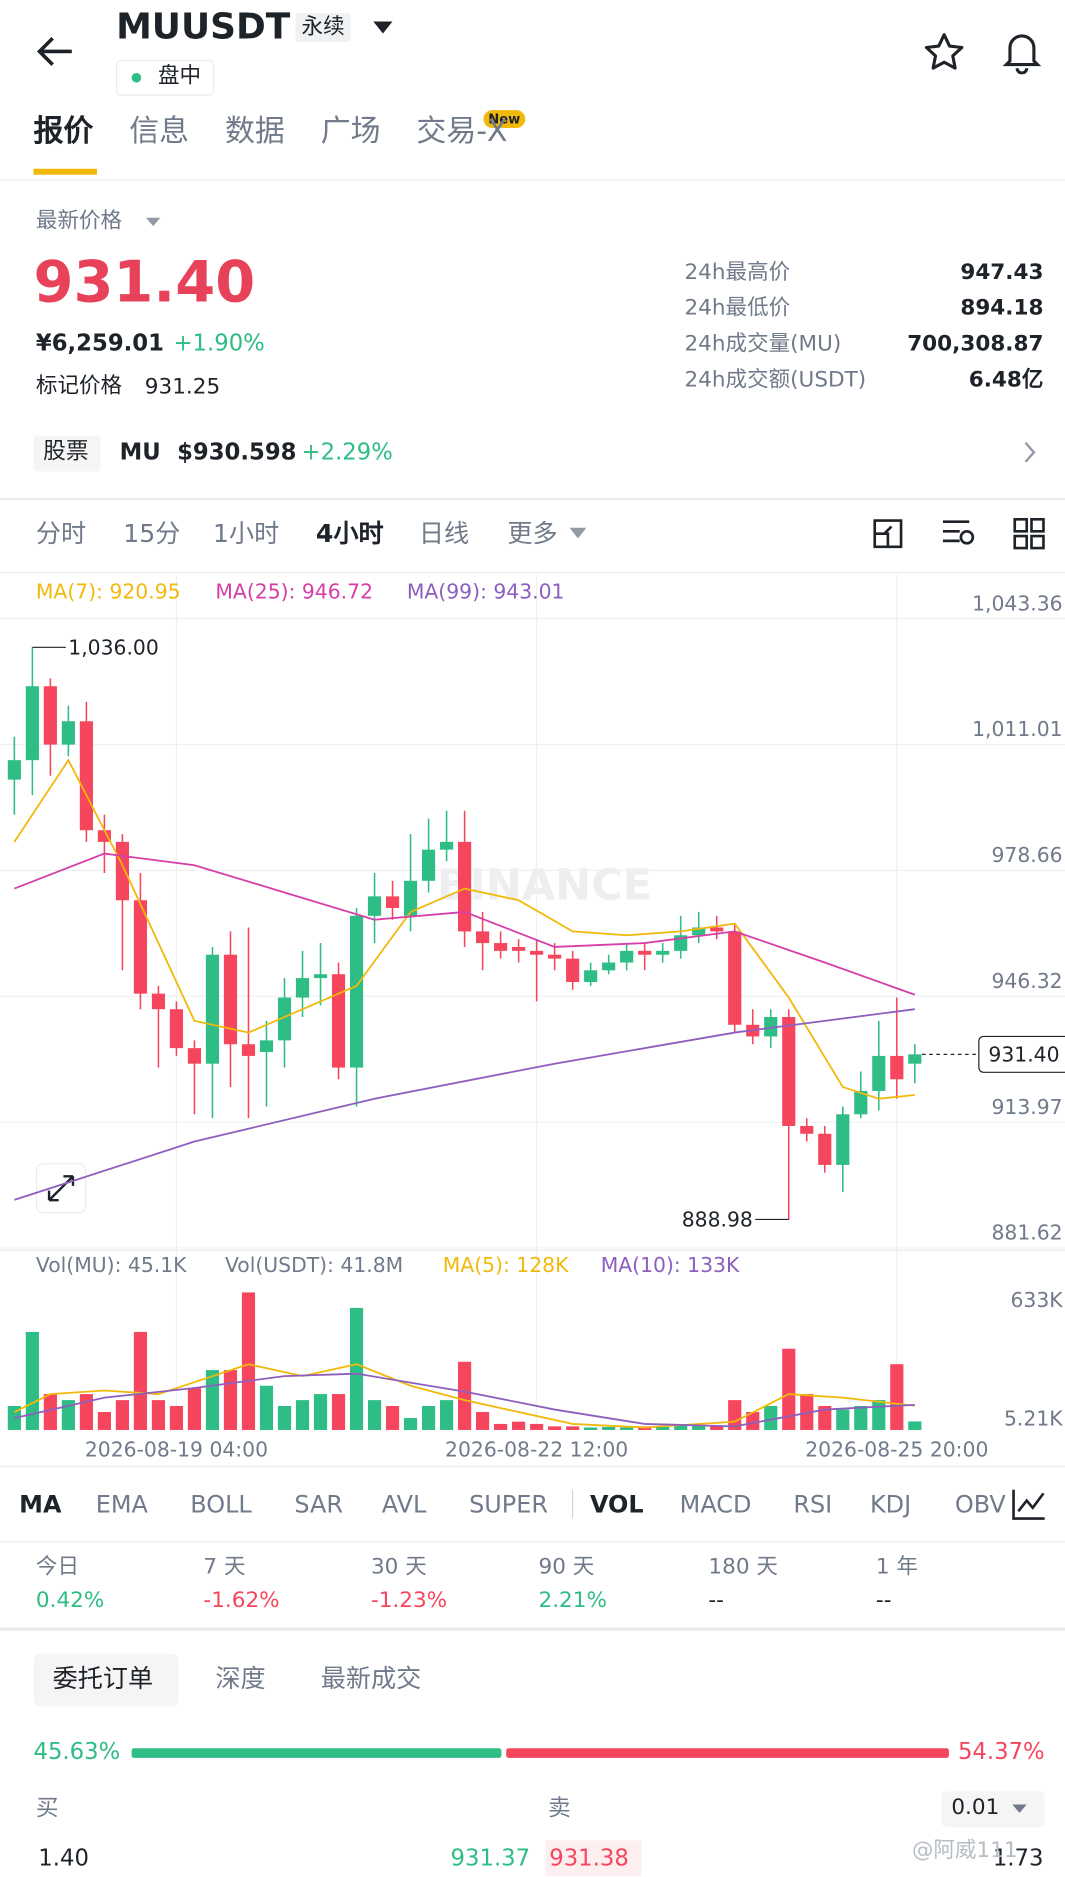 Image resolution: width=1065 pixels, height=1877 pixels. I want to click on last-price-box, so click(1021, 1054).